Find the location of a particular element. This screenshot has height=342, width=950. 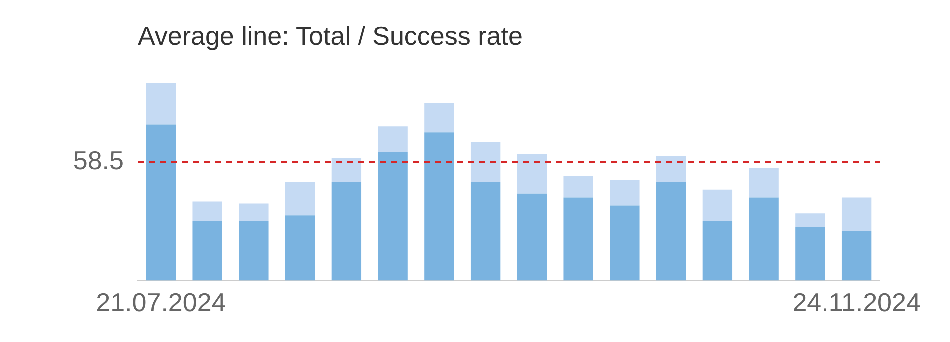

x-tick-label: 21.07.2024 is located at coordinates (161, 303).